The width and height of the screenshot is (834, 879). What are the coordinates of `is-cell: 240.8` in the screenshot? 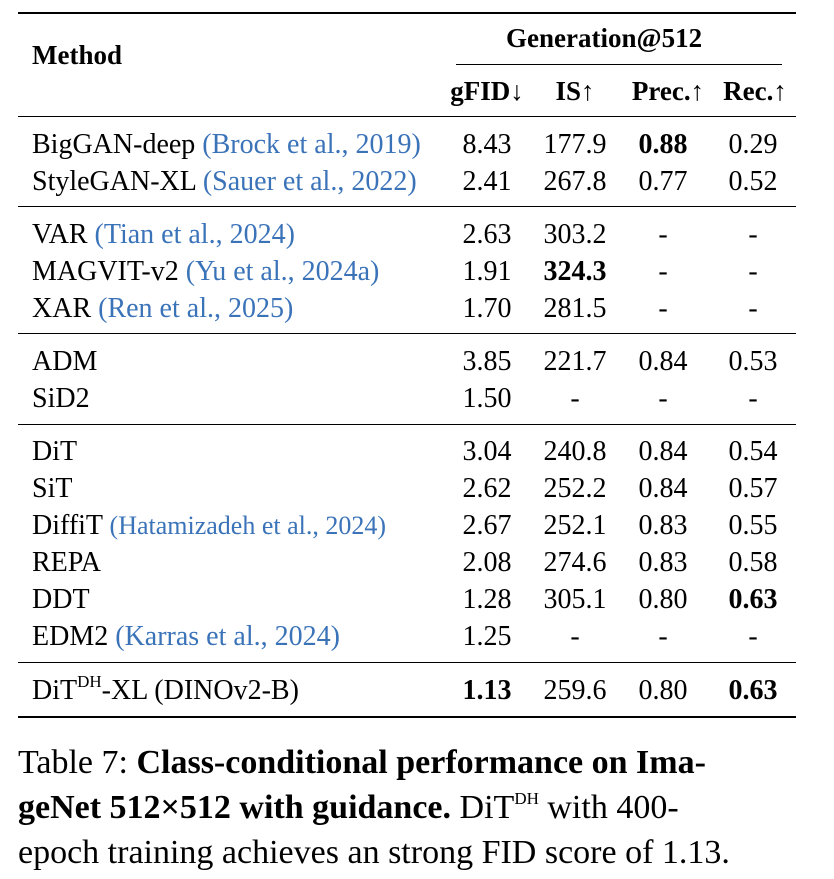 It's located at (575, 451).